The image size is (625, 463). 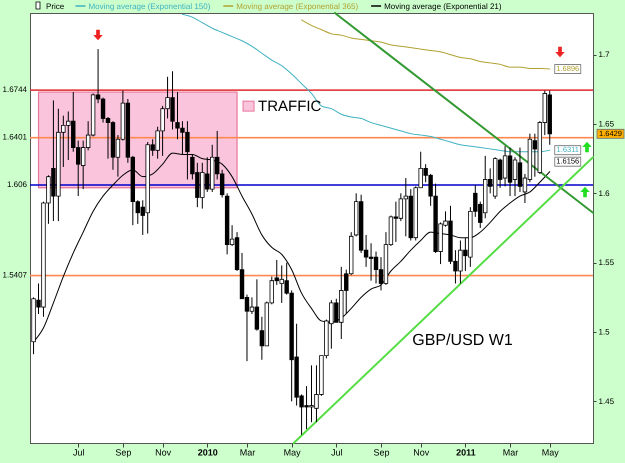 What do you see at coordinates (15, 89) in the screenshot?
I see `ref-line-label: 1.6744` at bounding box center [15, 89].